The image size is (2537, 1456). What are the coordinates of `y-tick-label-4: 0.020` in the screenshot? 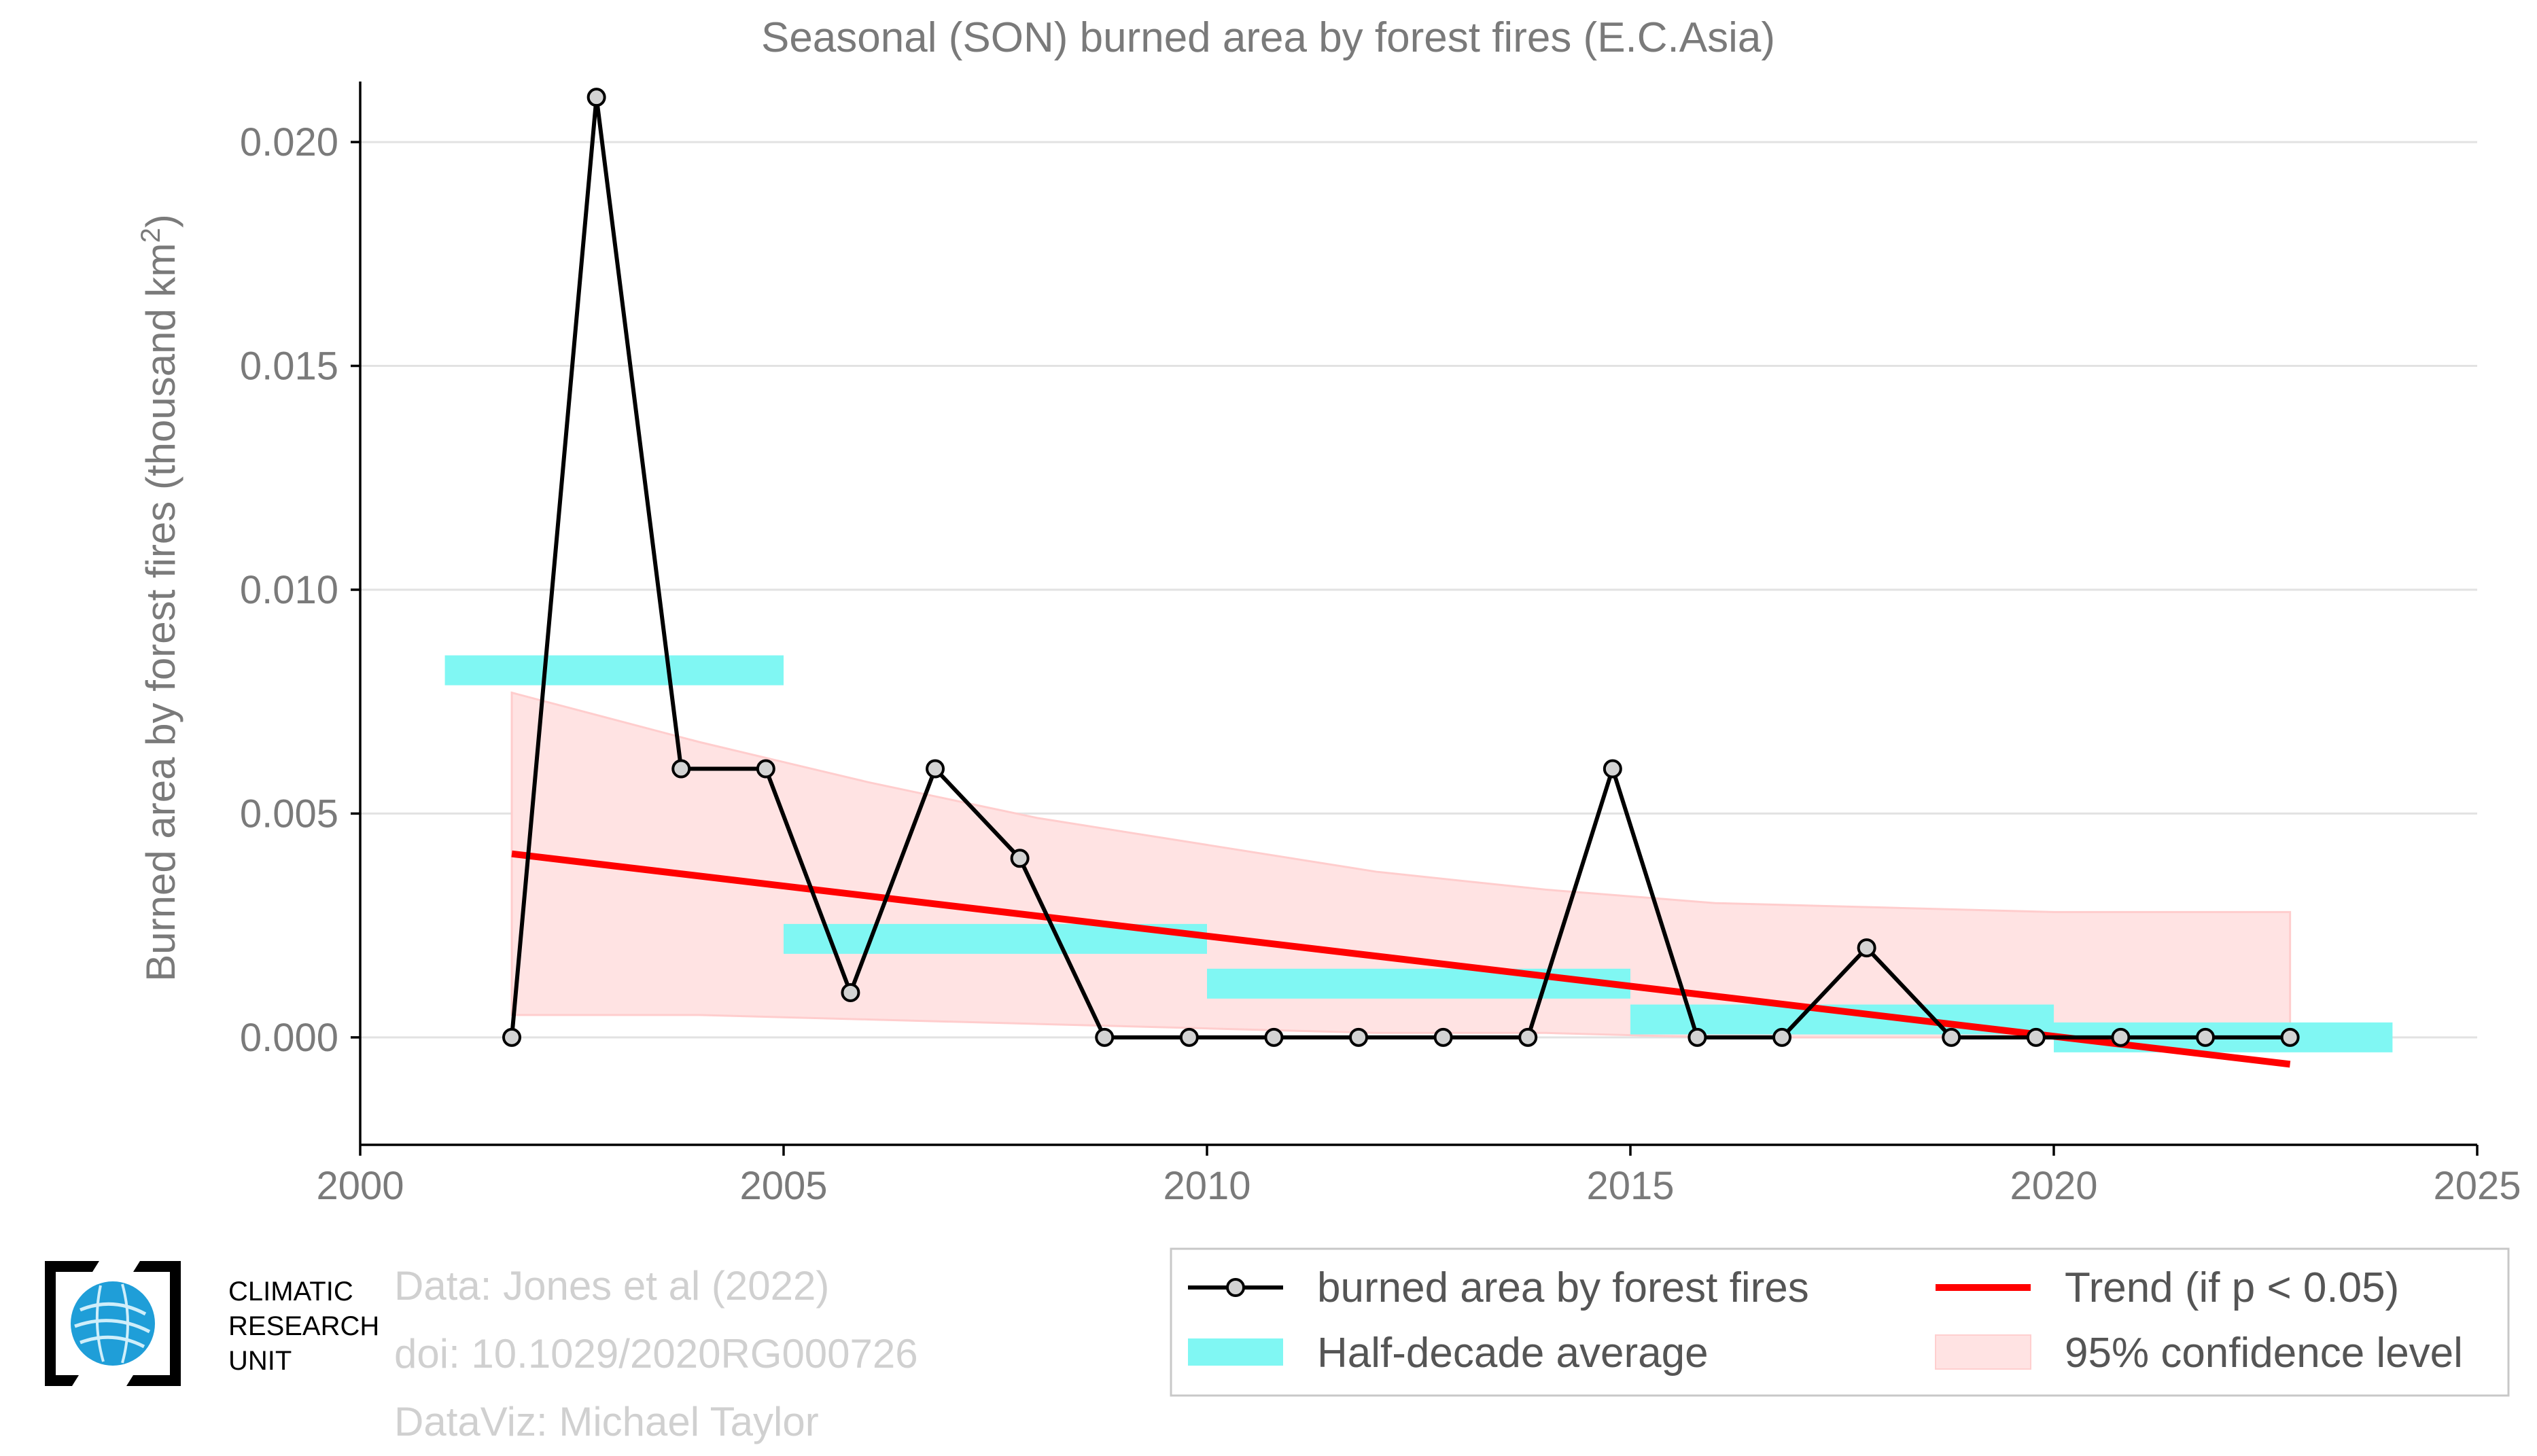 It's located at (289, 142).